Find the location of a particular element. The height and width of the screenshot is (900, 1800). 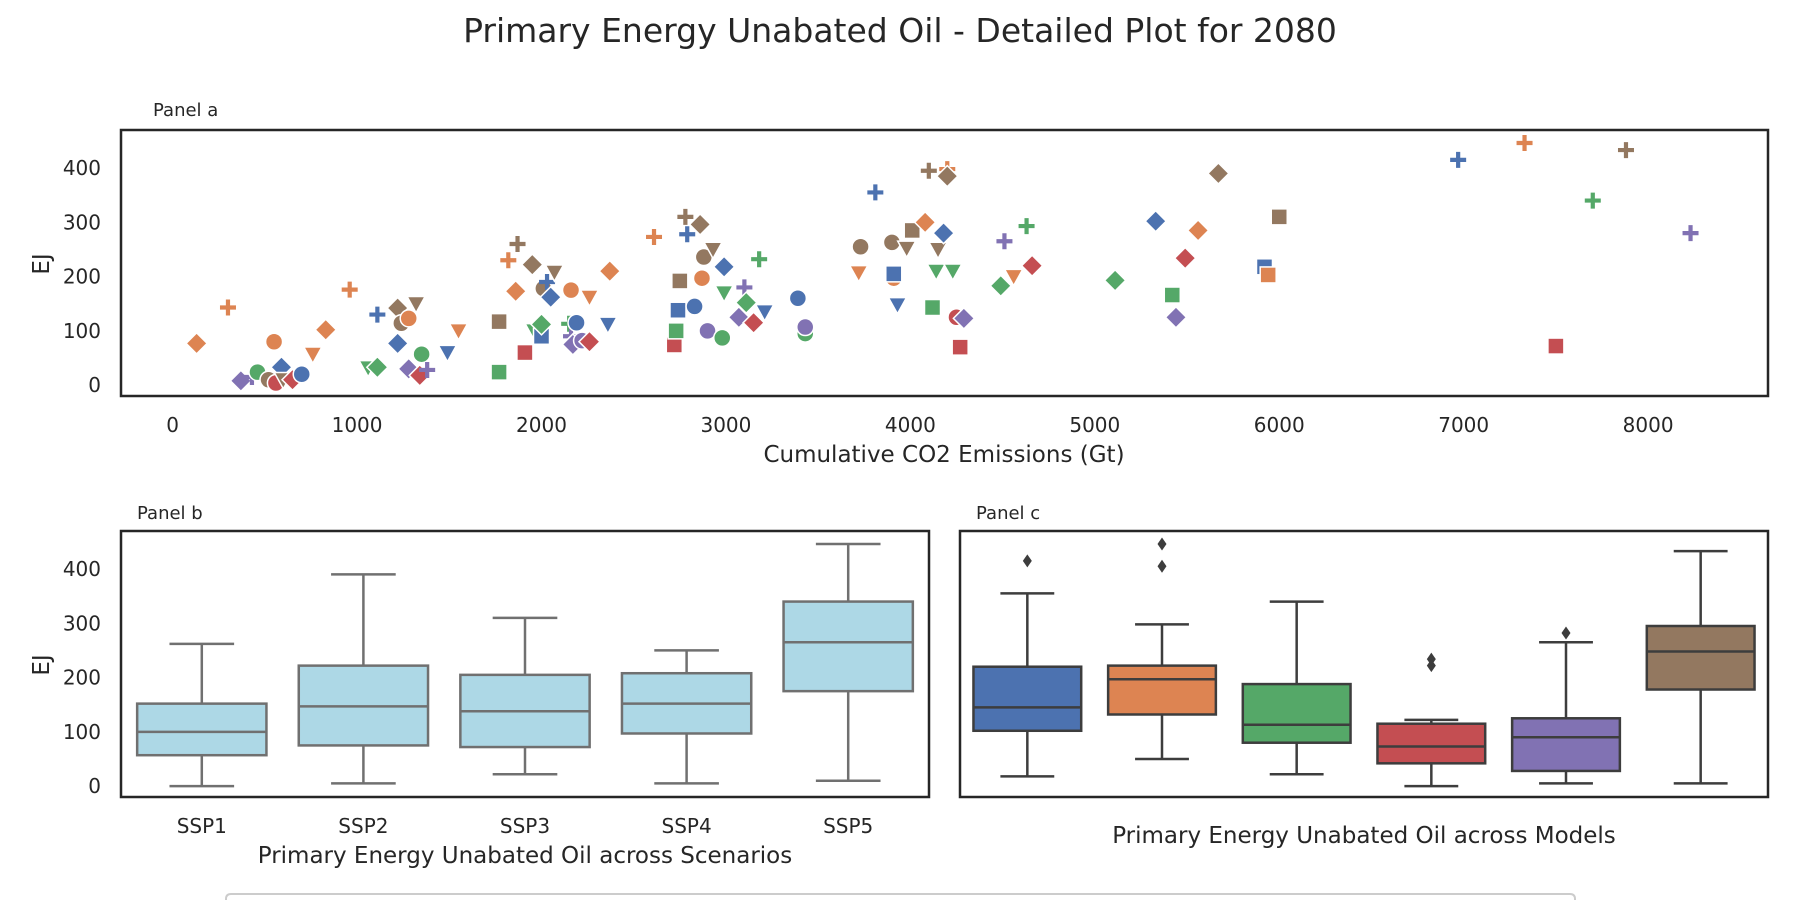

box-SSP2 is located at coordinates (363, 679).